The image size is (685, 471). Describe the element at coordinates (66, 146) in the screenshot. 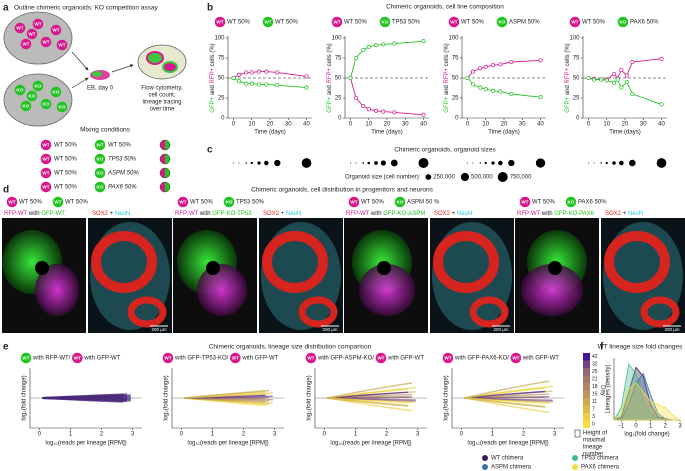

I see `mixing-label: WT 50%` at that location.